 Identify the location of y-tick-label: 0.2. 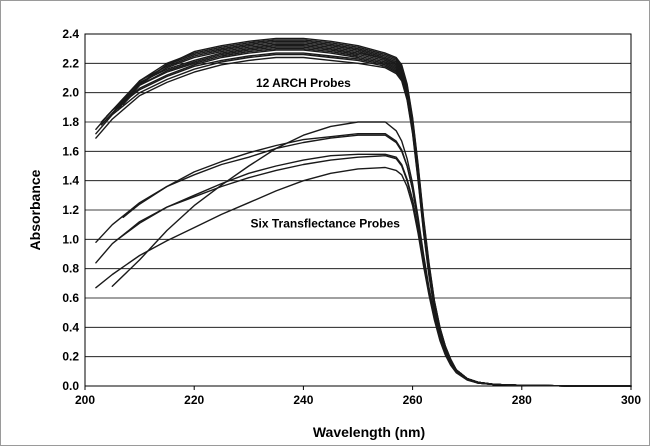
(70, 357).